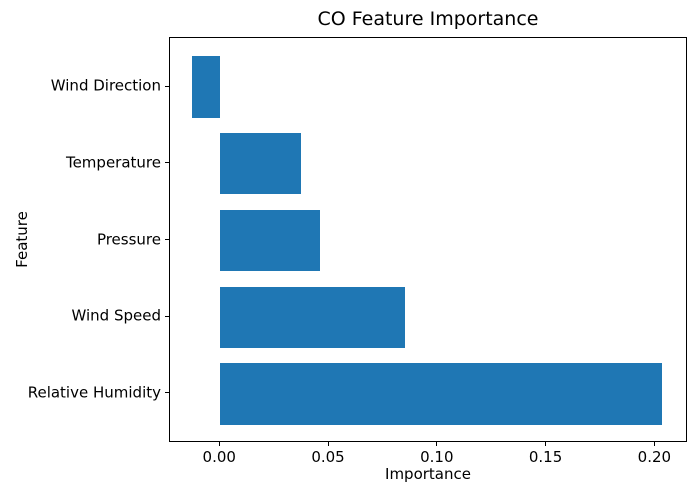 This screenshot has height=500, width=700. I want to click on x-tick-label-0.00: 0.00, so click(219, 457).